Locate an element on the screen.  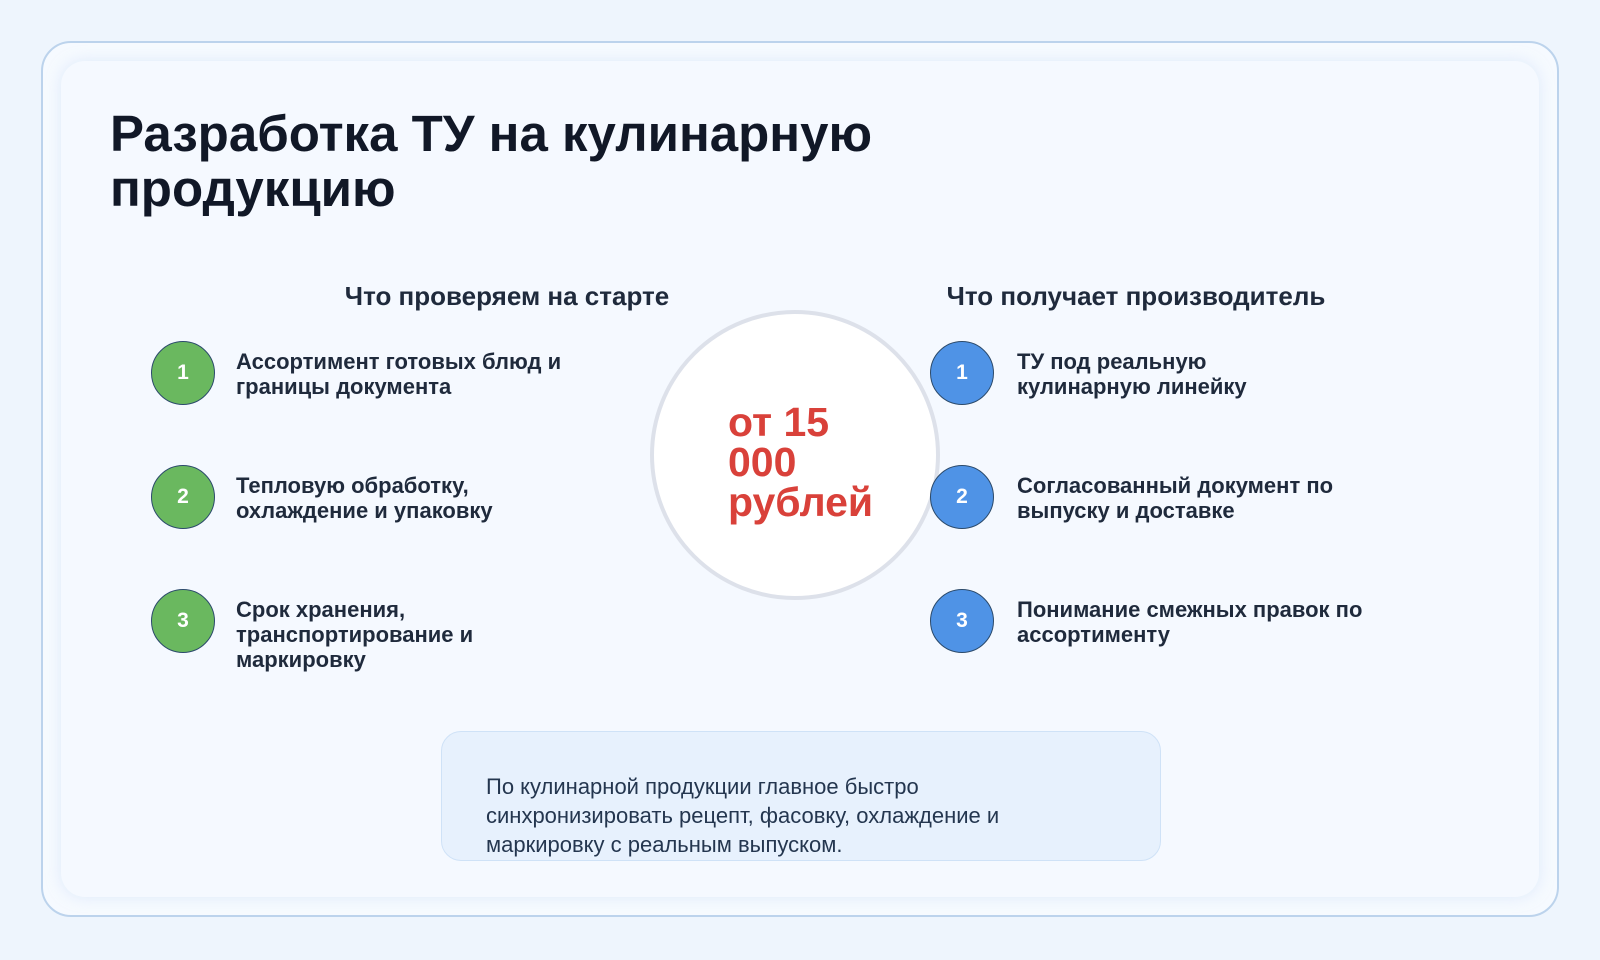
price-label: от 15 000 рублей is located at coordinates (801, 462).